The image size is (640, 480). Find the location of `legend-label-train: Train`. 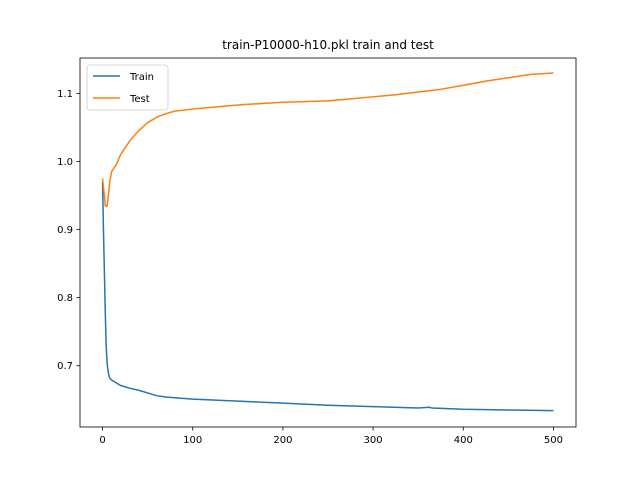

legend-label-train: Train is located at coordinates (141, 77).